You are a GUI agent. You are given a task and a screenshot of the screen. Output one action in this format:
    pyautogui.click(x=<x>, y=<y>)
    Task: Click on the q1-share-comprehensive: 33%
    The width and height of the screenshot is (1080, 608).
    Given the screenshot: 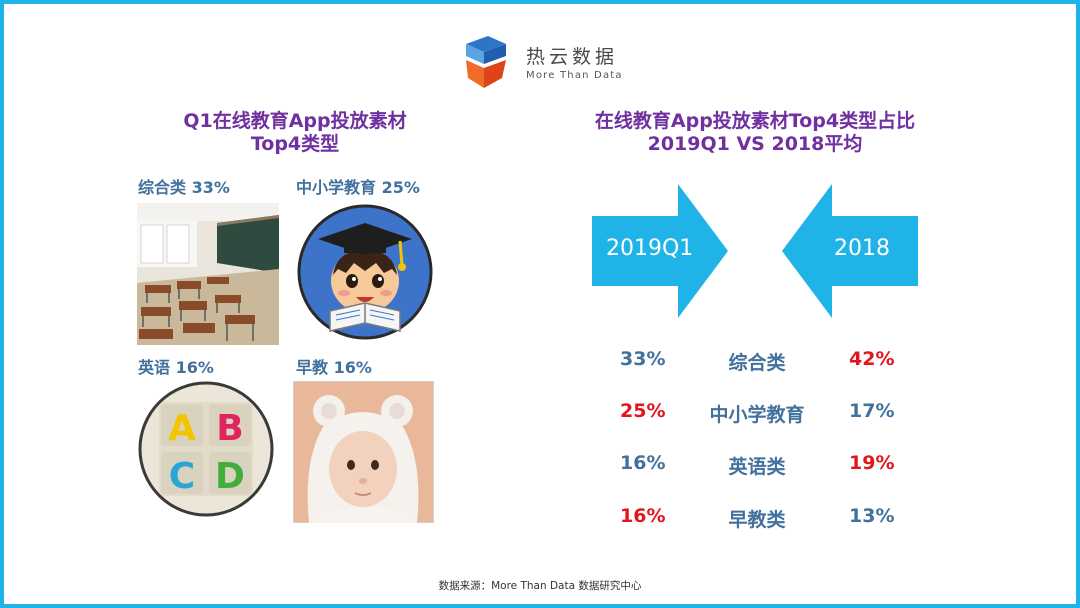 What is the action you would take?
    pyautogui.click(x=643, y=359)
    